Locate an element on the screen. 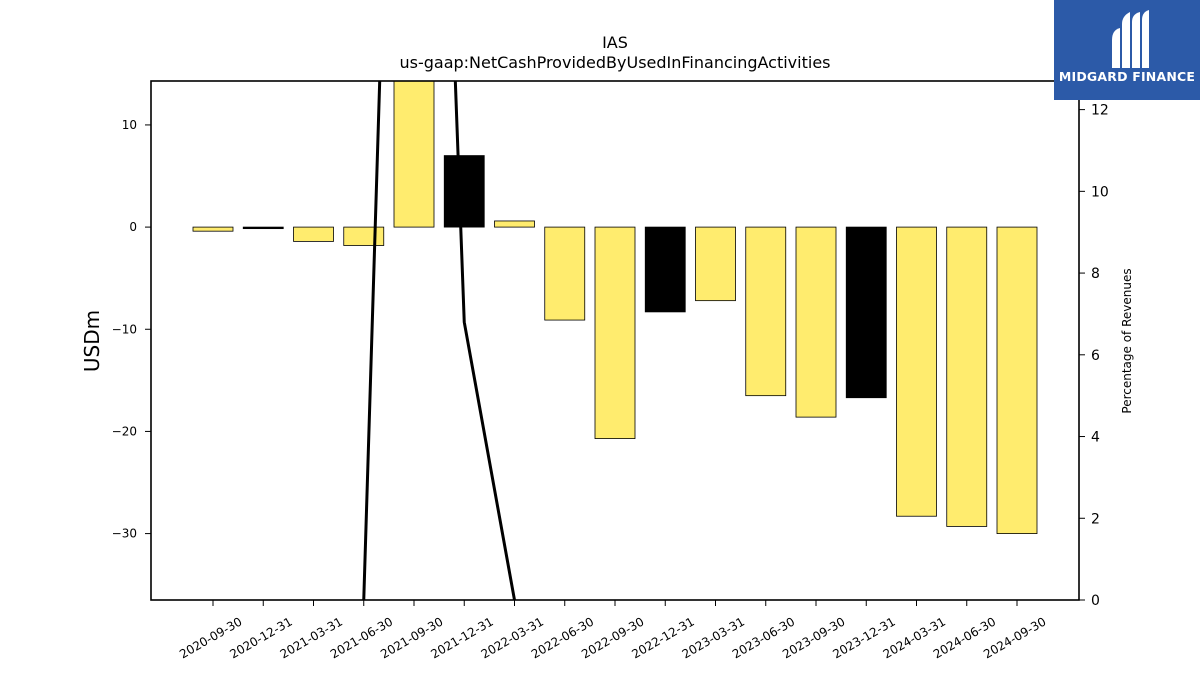 The width and height of the screenshot is (1200, 675). line-group is located at coordinates (439, 340).